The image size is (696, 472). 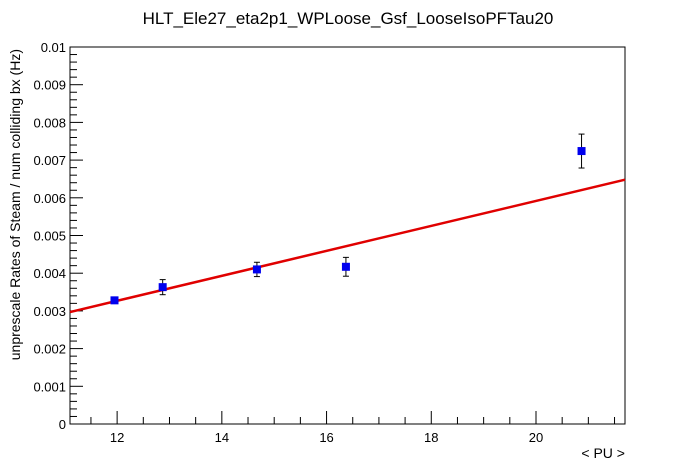 What do you see at coordinates (536, 437) in the screenshot?
I see `x-tick-label: 20` at bounding box center [536, 437].